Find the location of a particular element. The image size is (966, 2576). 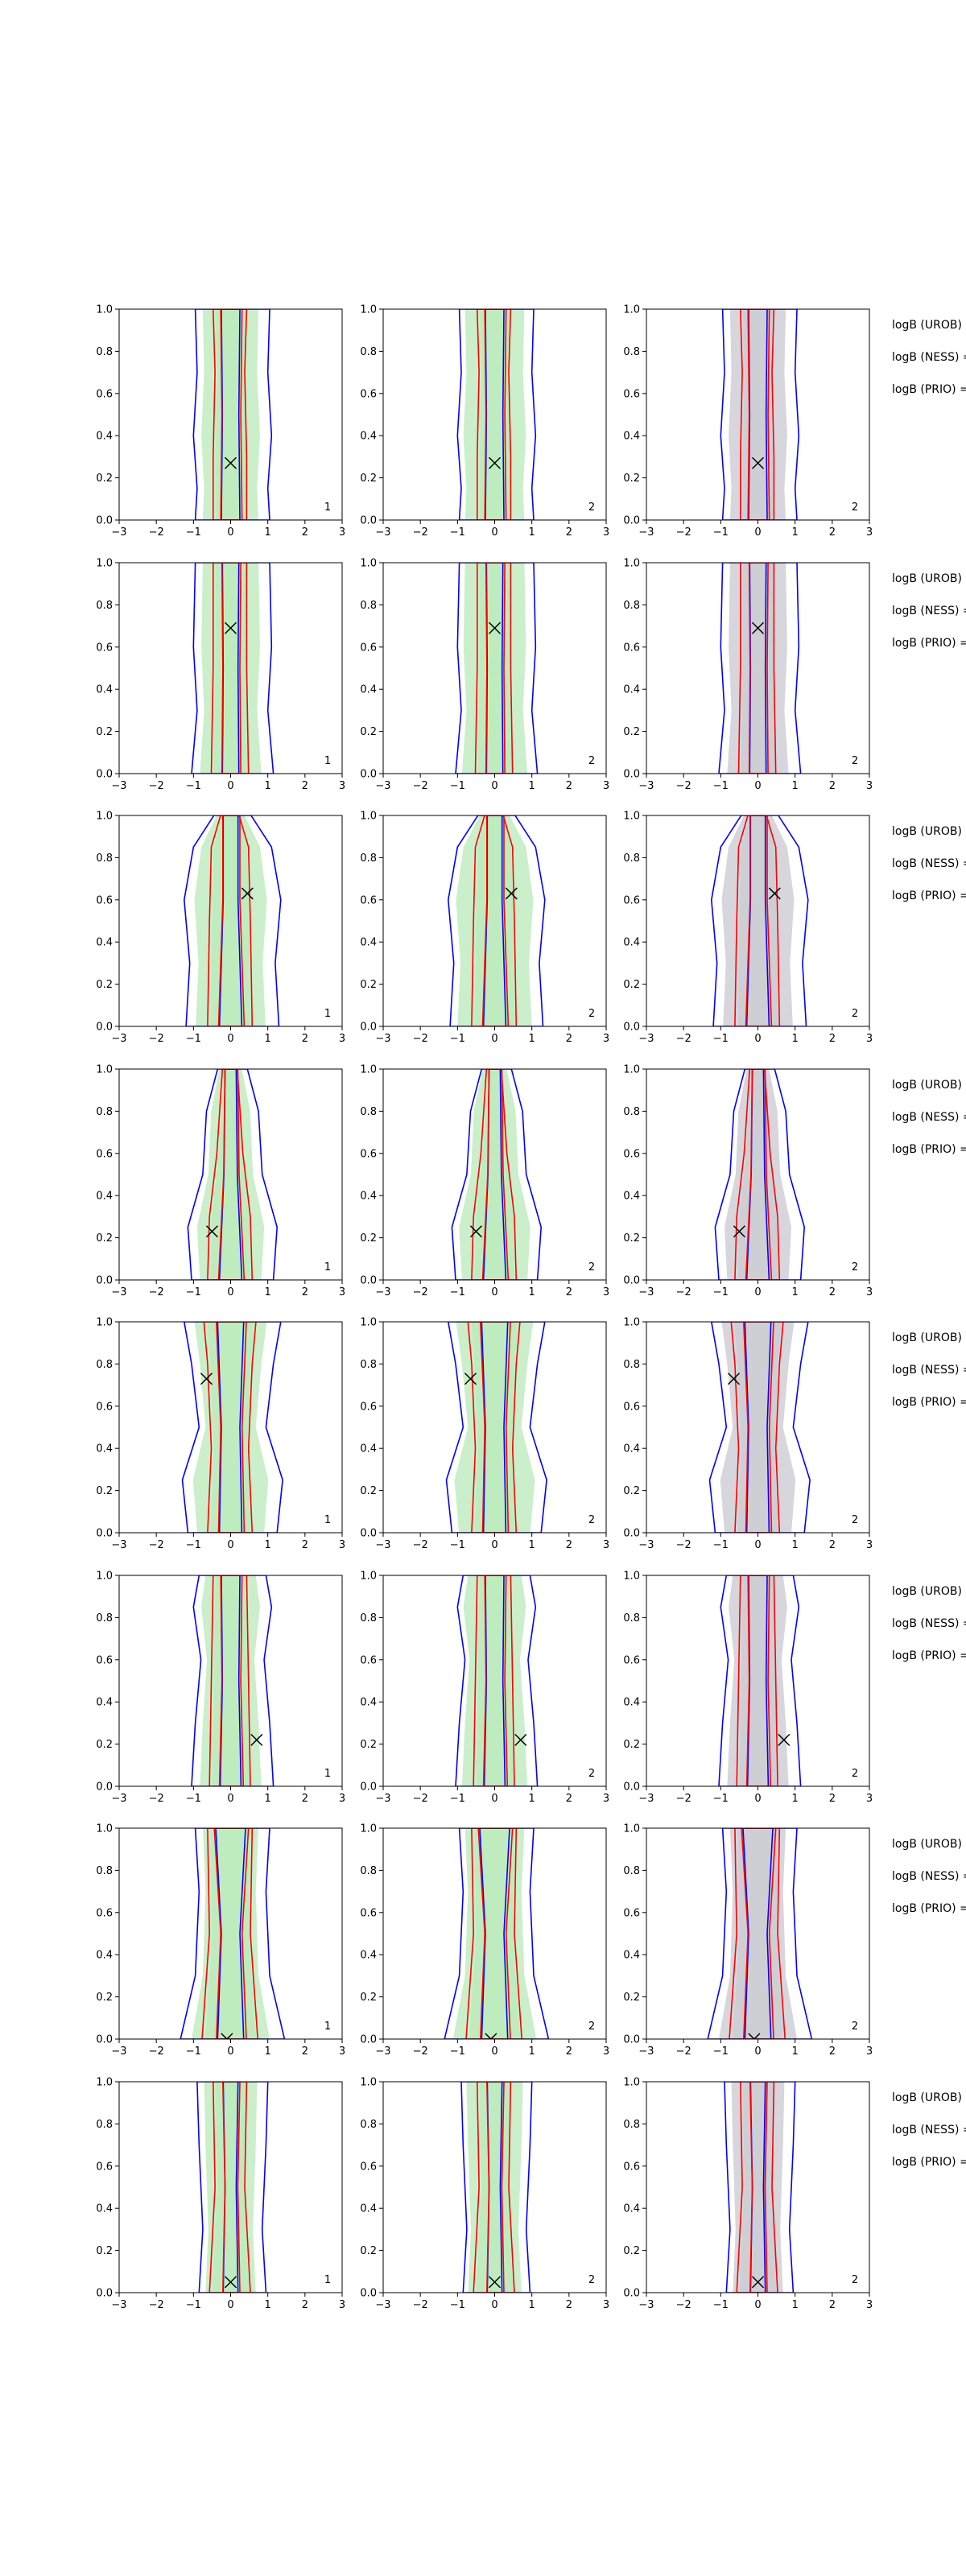

side-label-1: logB (UROB) = is located at coordinates (929, 1085).